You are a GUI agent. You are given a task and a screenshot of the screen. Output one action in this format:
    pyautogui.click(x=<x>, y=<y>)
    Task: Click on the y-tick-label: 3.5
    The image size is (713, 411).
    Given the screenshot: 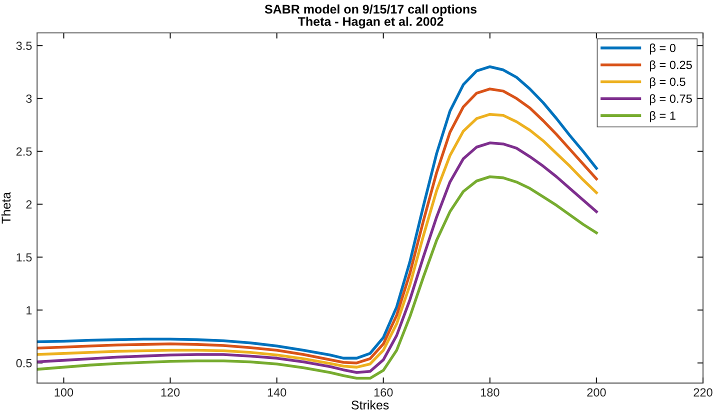 What is the action you would take?
    pyautogui.click(x=24, y=46)
    